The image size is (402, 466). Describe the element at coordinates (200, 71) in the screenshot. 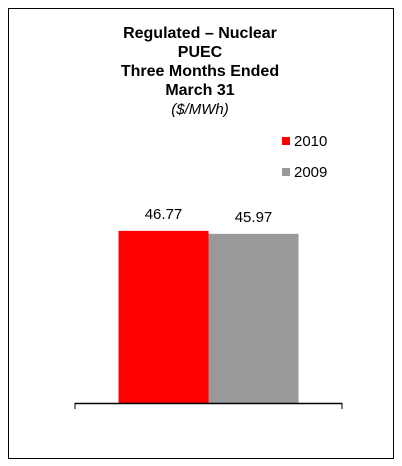

I see `chart-title: Three Months Ended` at that location.